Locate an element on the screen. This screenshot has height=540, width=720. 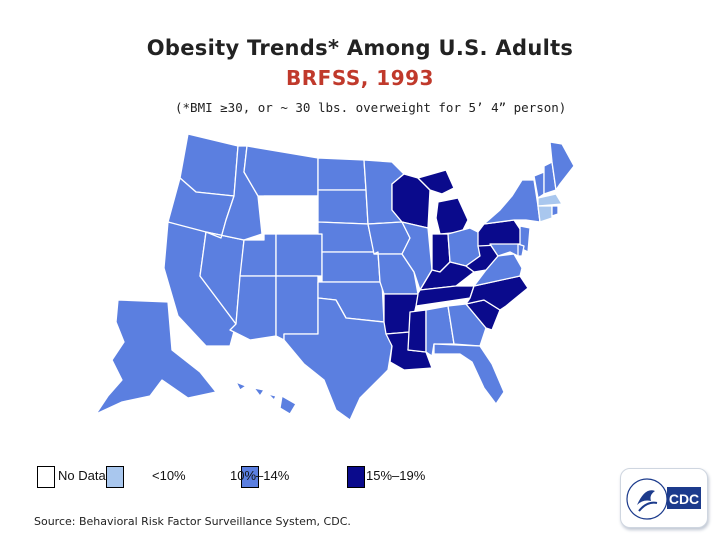
state-nm is located at coordinates (297, 308).